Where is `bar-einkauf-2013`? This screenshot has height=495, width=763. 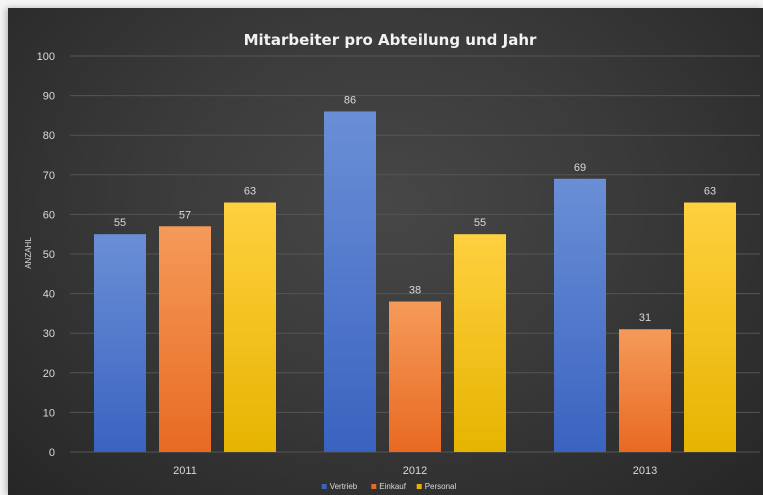
bar-einkauf-2013 is located at coordinates (645, 390).